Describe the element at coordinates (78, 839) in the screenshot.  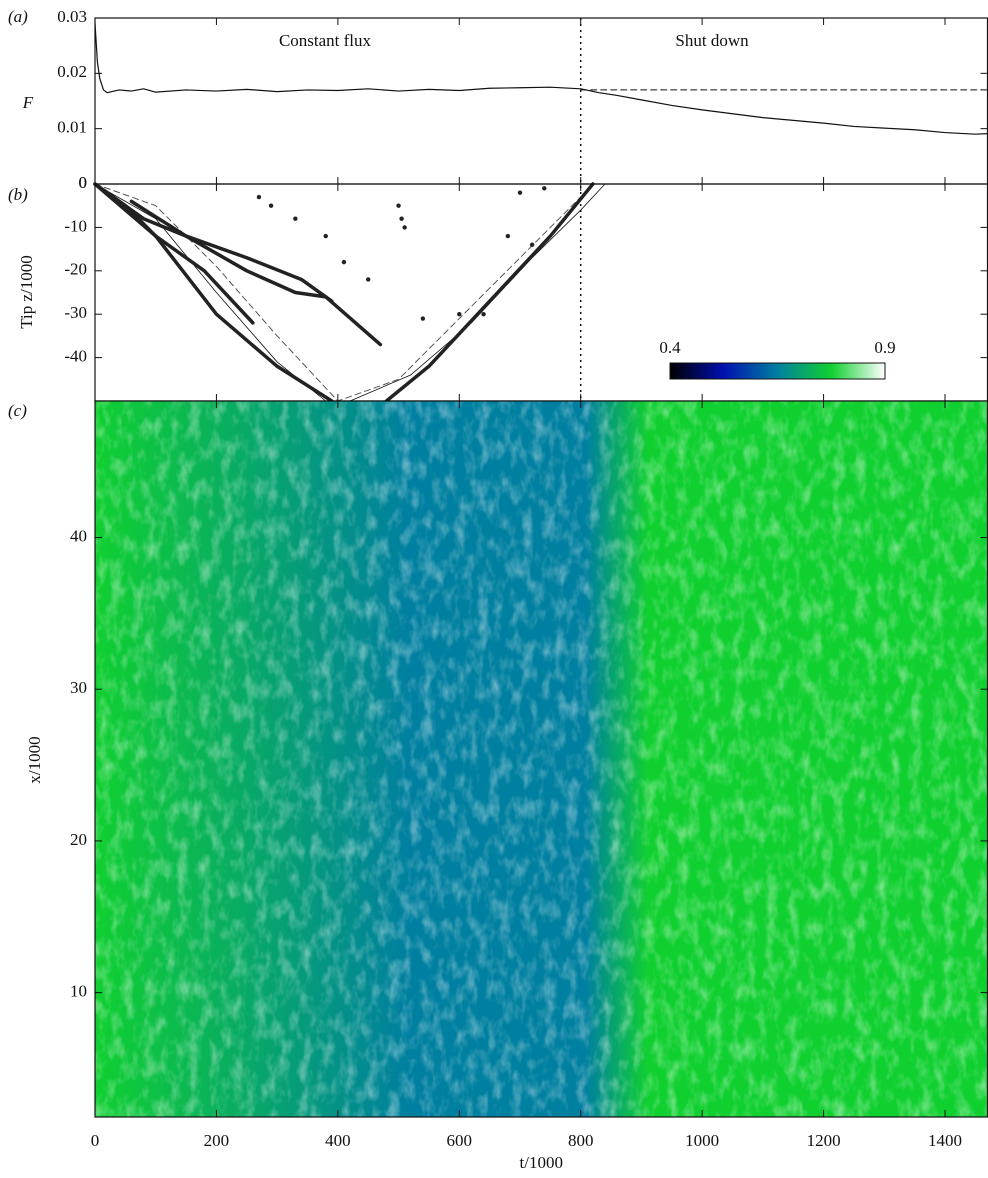
I see `y-tick-label: 20` at that location.